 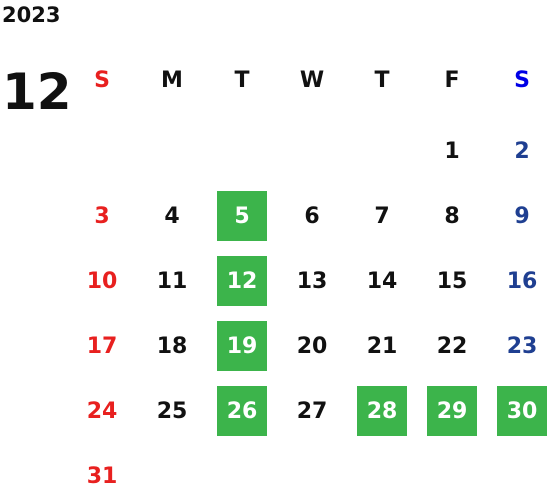 I want to click on day: 24, so click(x=102, y=411).